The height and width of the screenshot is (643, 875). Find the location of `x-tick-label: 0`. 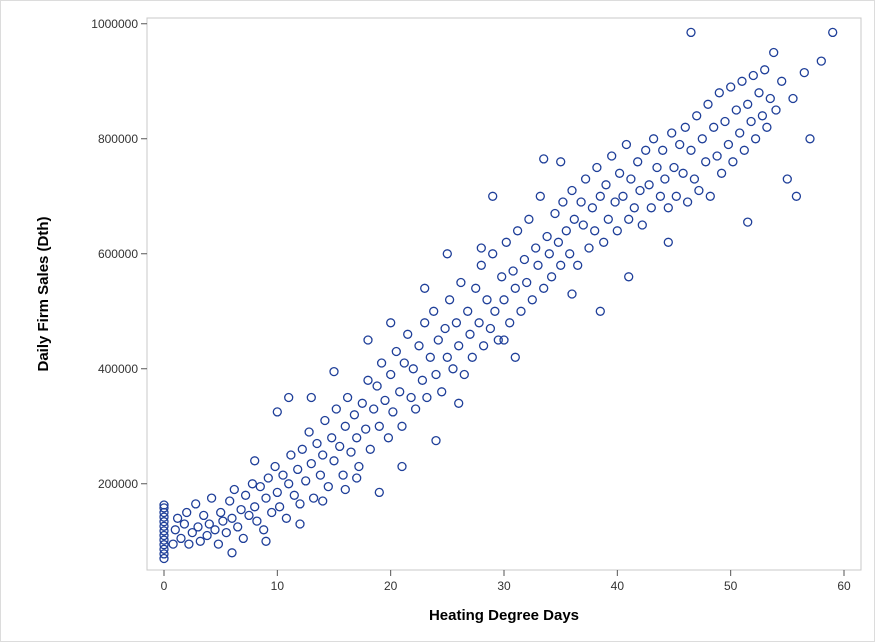

x-tick-label: 0 is located at coordinates (164, 586).